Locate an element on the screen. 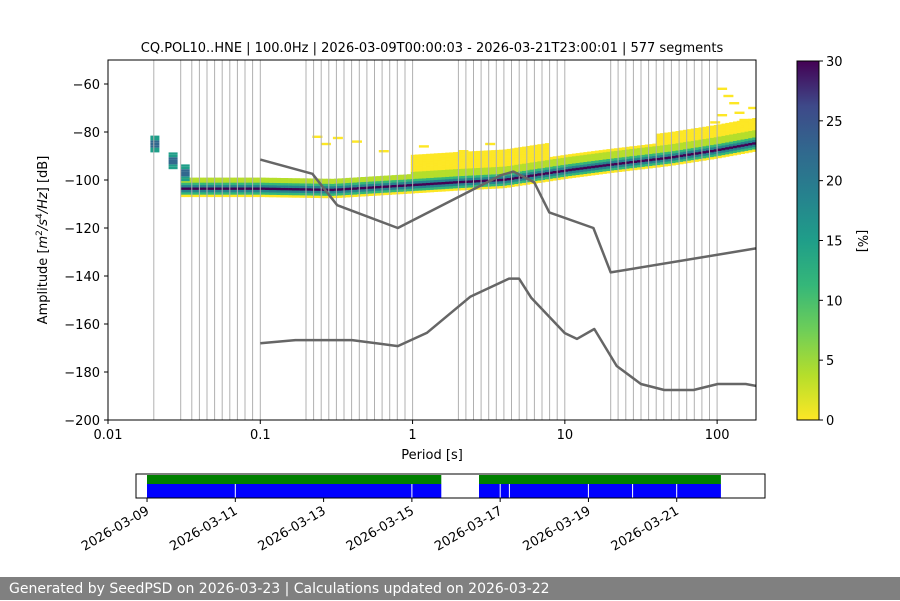  date-tick-label: 2026-03-17 is located at coordinates (468, 529).